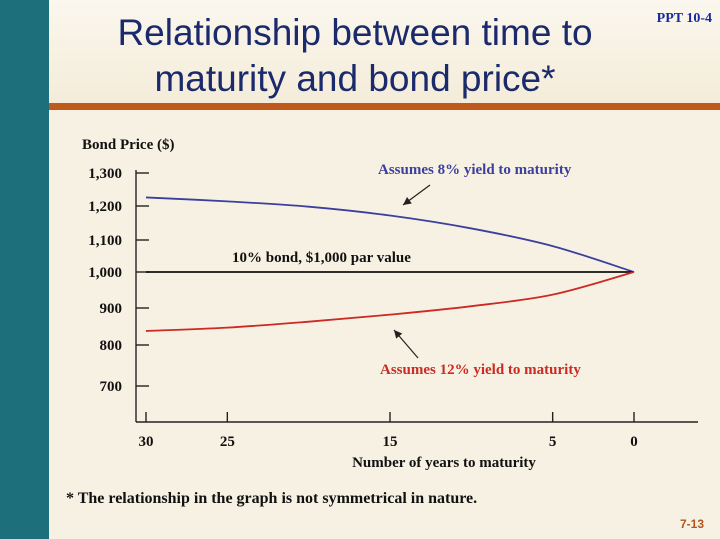 The height and width of the screenshot is (539, 720). What do you see at coordinates (475, 170) in the screenshot?
I see `series-8pct-label: Assumes 8% yield to maturity` at bounding box center [475, 170].